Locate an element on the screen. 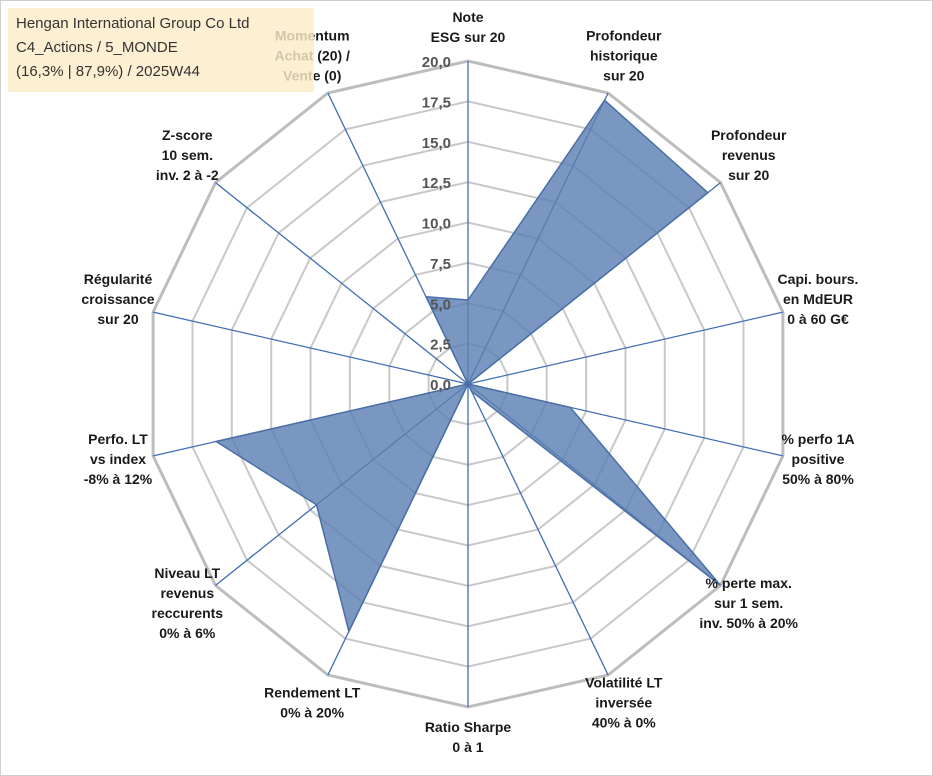  score-period: (16,3% | 87,9%) / 2025W44 is located at coordinates (108, 71).